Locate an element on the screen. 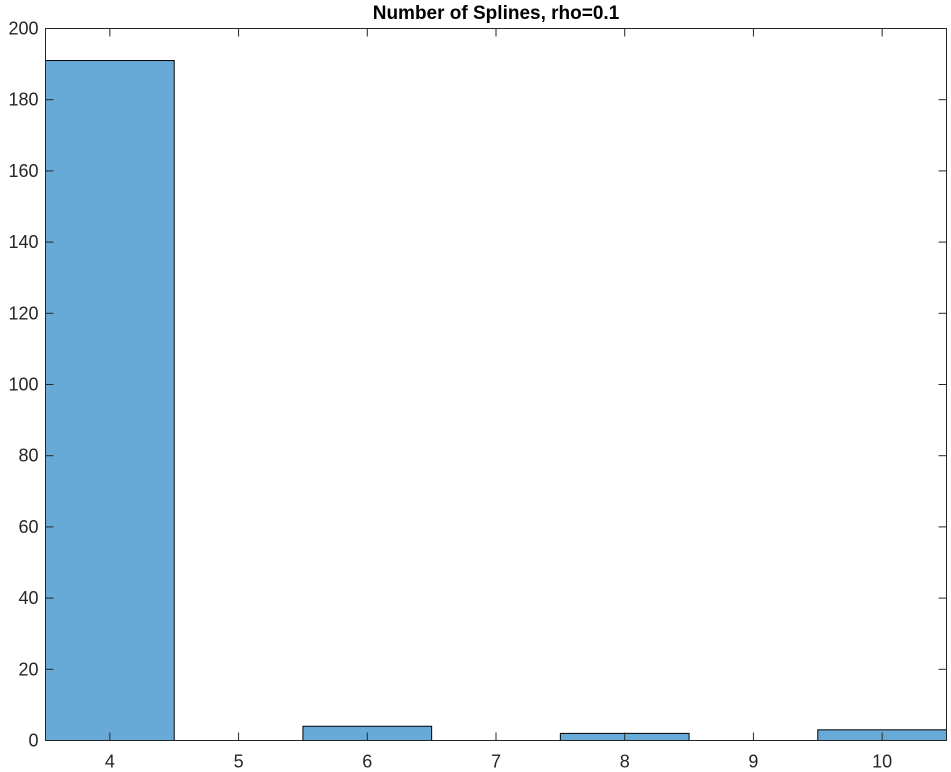  y-tick-label: 60 is located at coordinates (28, 527).